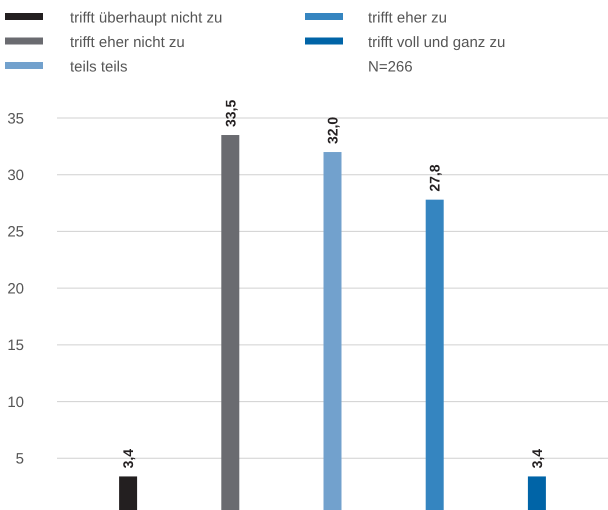 Image resolution: width=608 pixels, height=510 pixels. I want to click on legend-label: teils teils, so click(99, 67).